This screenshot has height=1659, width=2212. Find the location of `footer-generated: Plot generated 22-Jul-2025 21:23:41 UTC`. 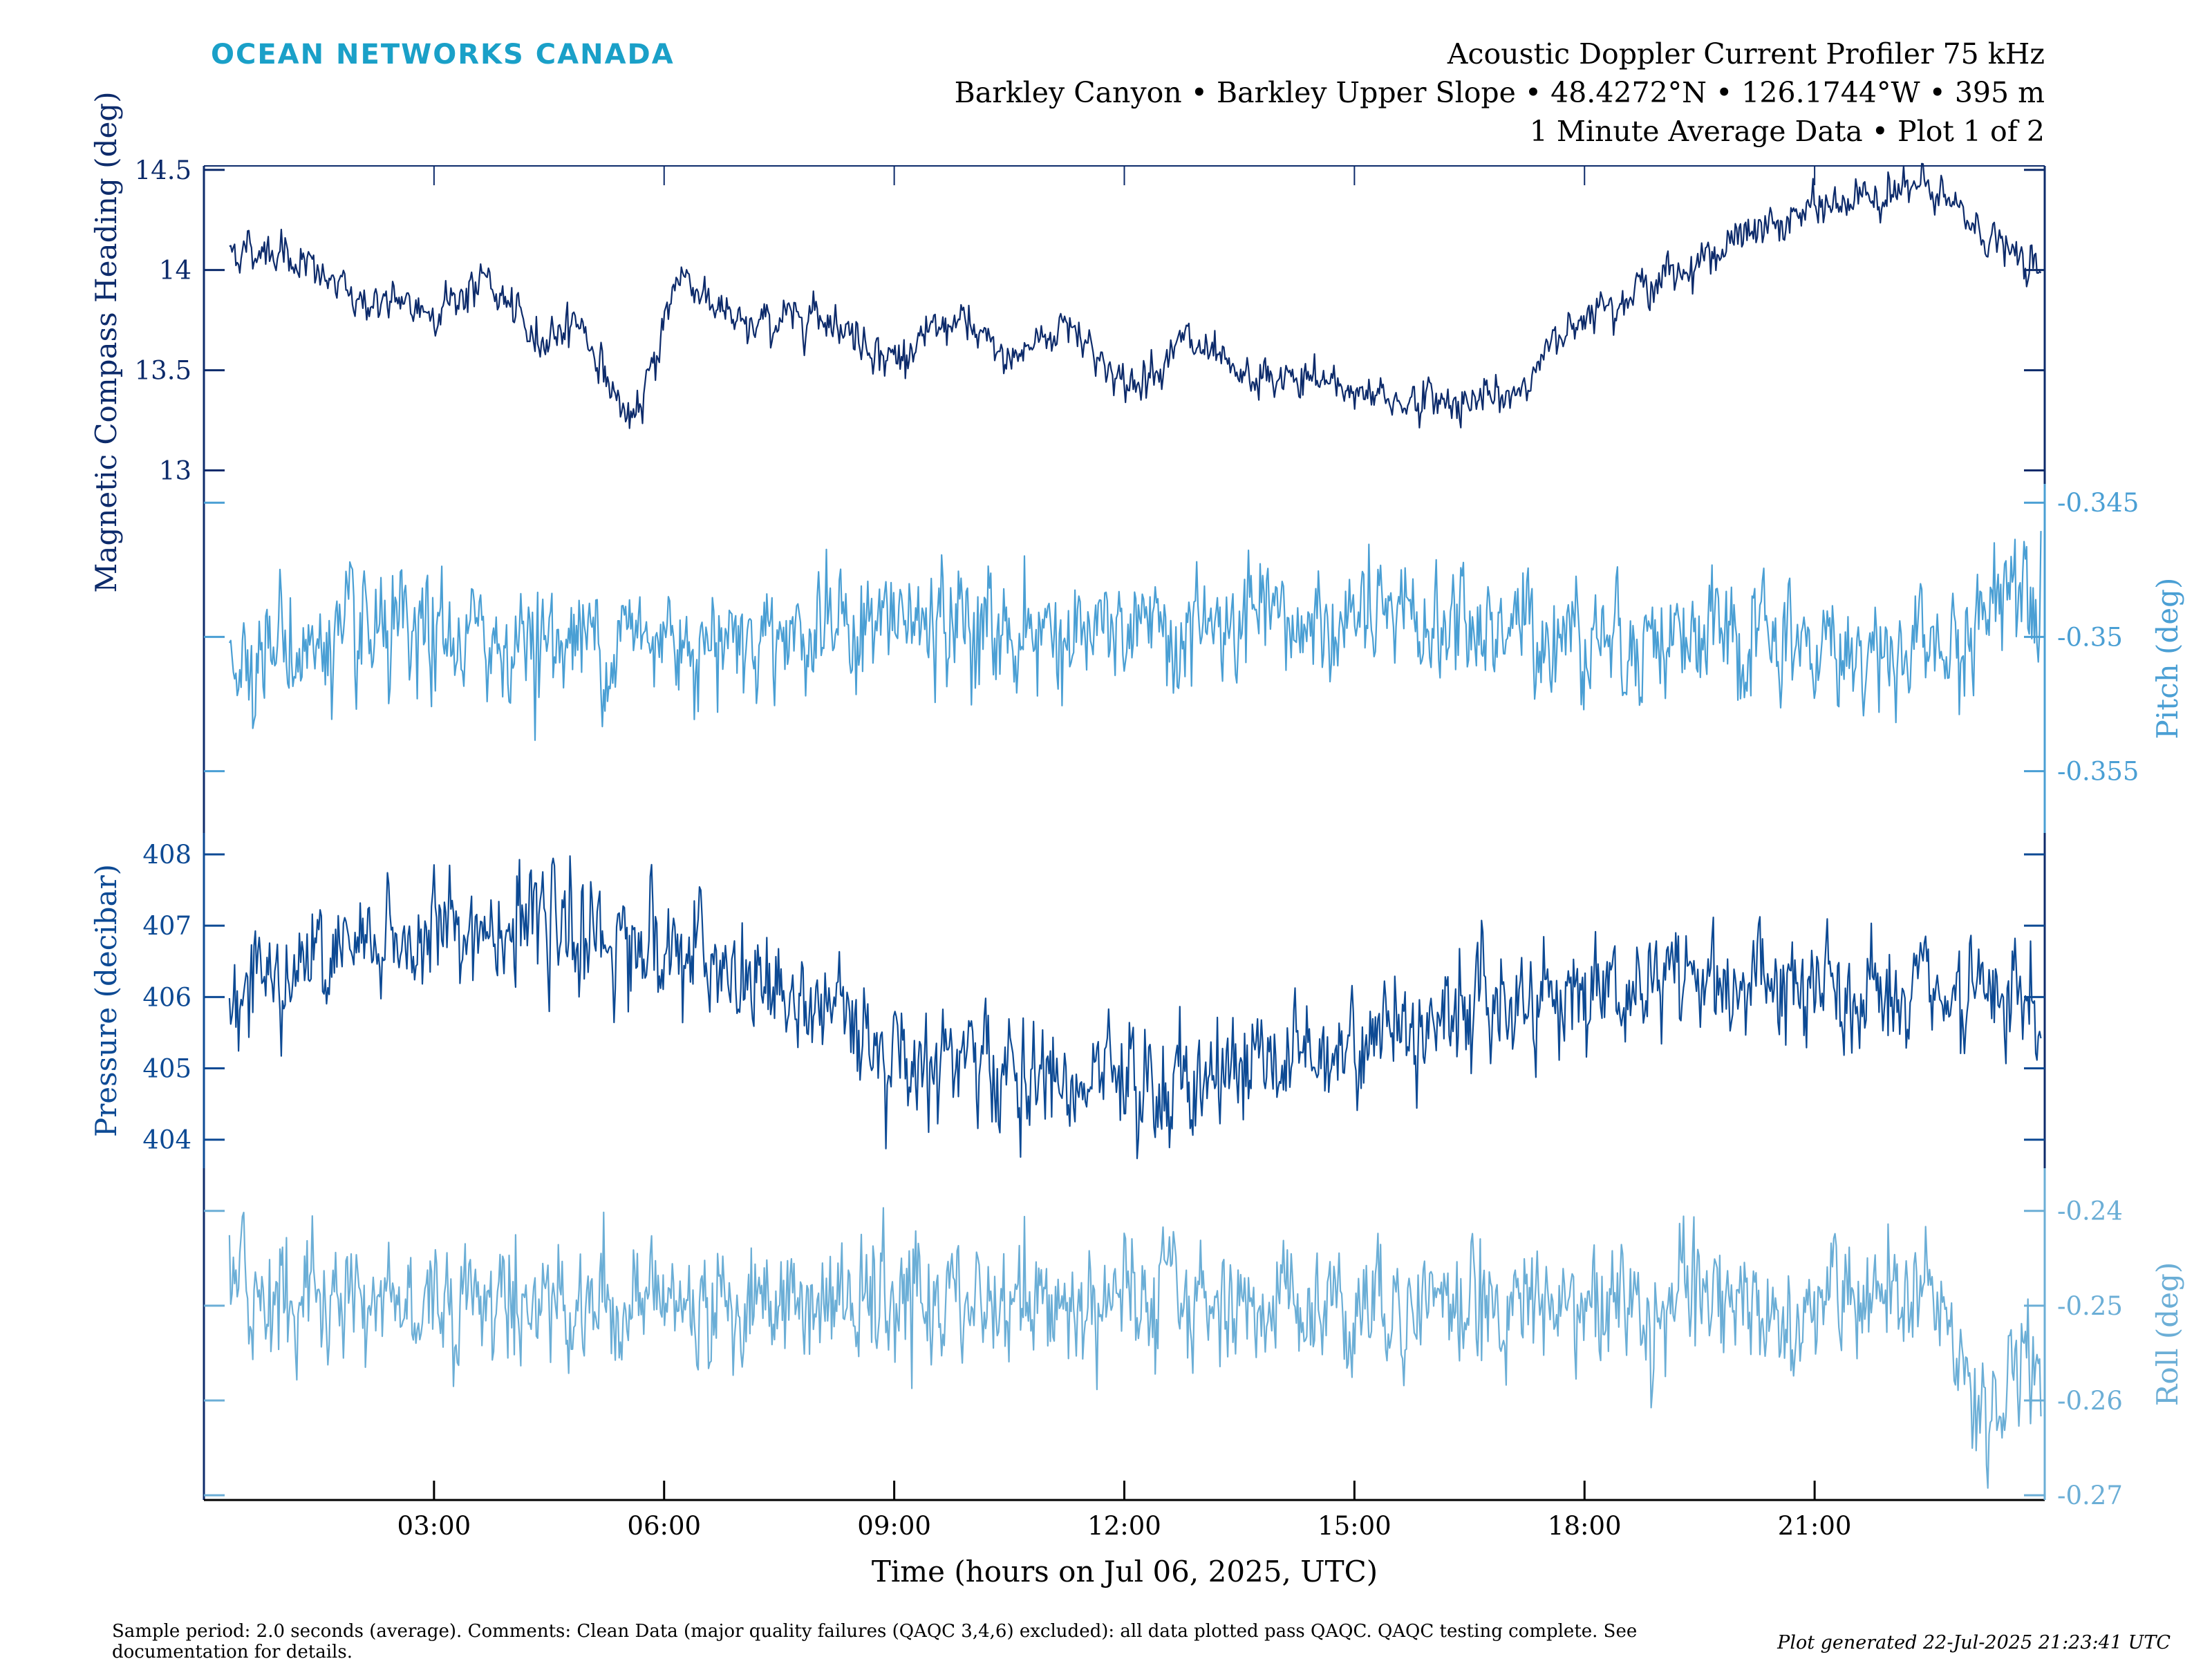

footer-generated: Plot generated 22-Jul-2025 21:23:41 UTC is located at coordinates (1974, 1643).